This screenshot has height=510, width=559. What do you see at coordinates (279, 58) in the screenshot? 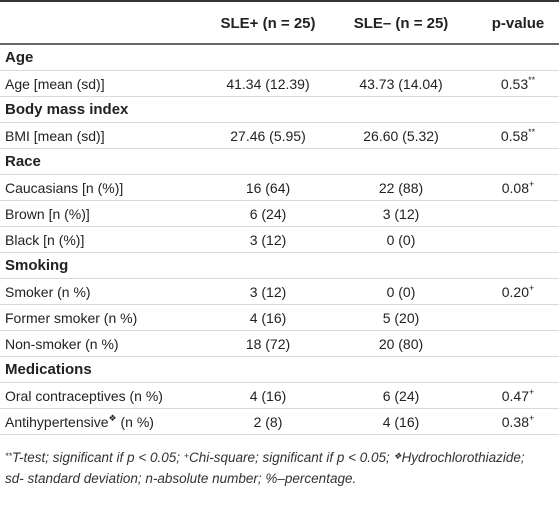
I see `section-row: Age` at bounding box center [279, 58].